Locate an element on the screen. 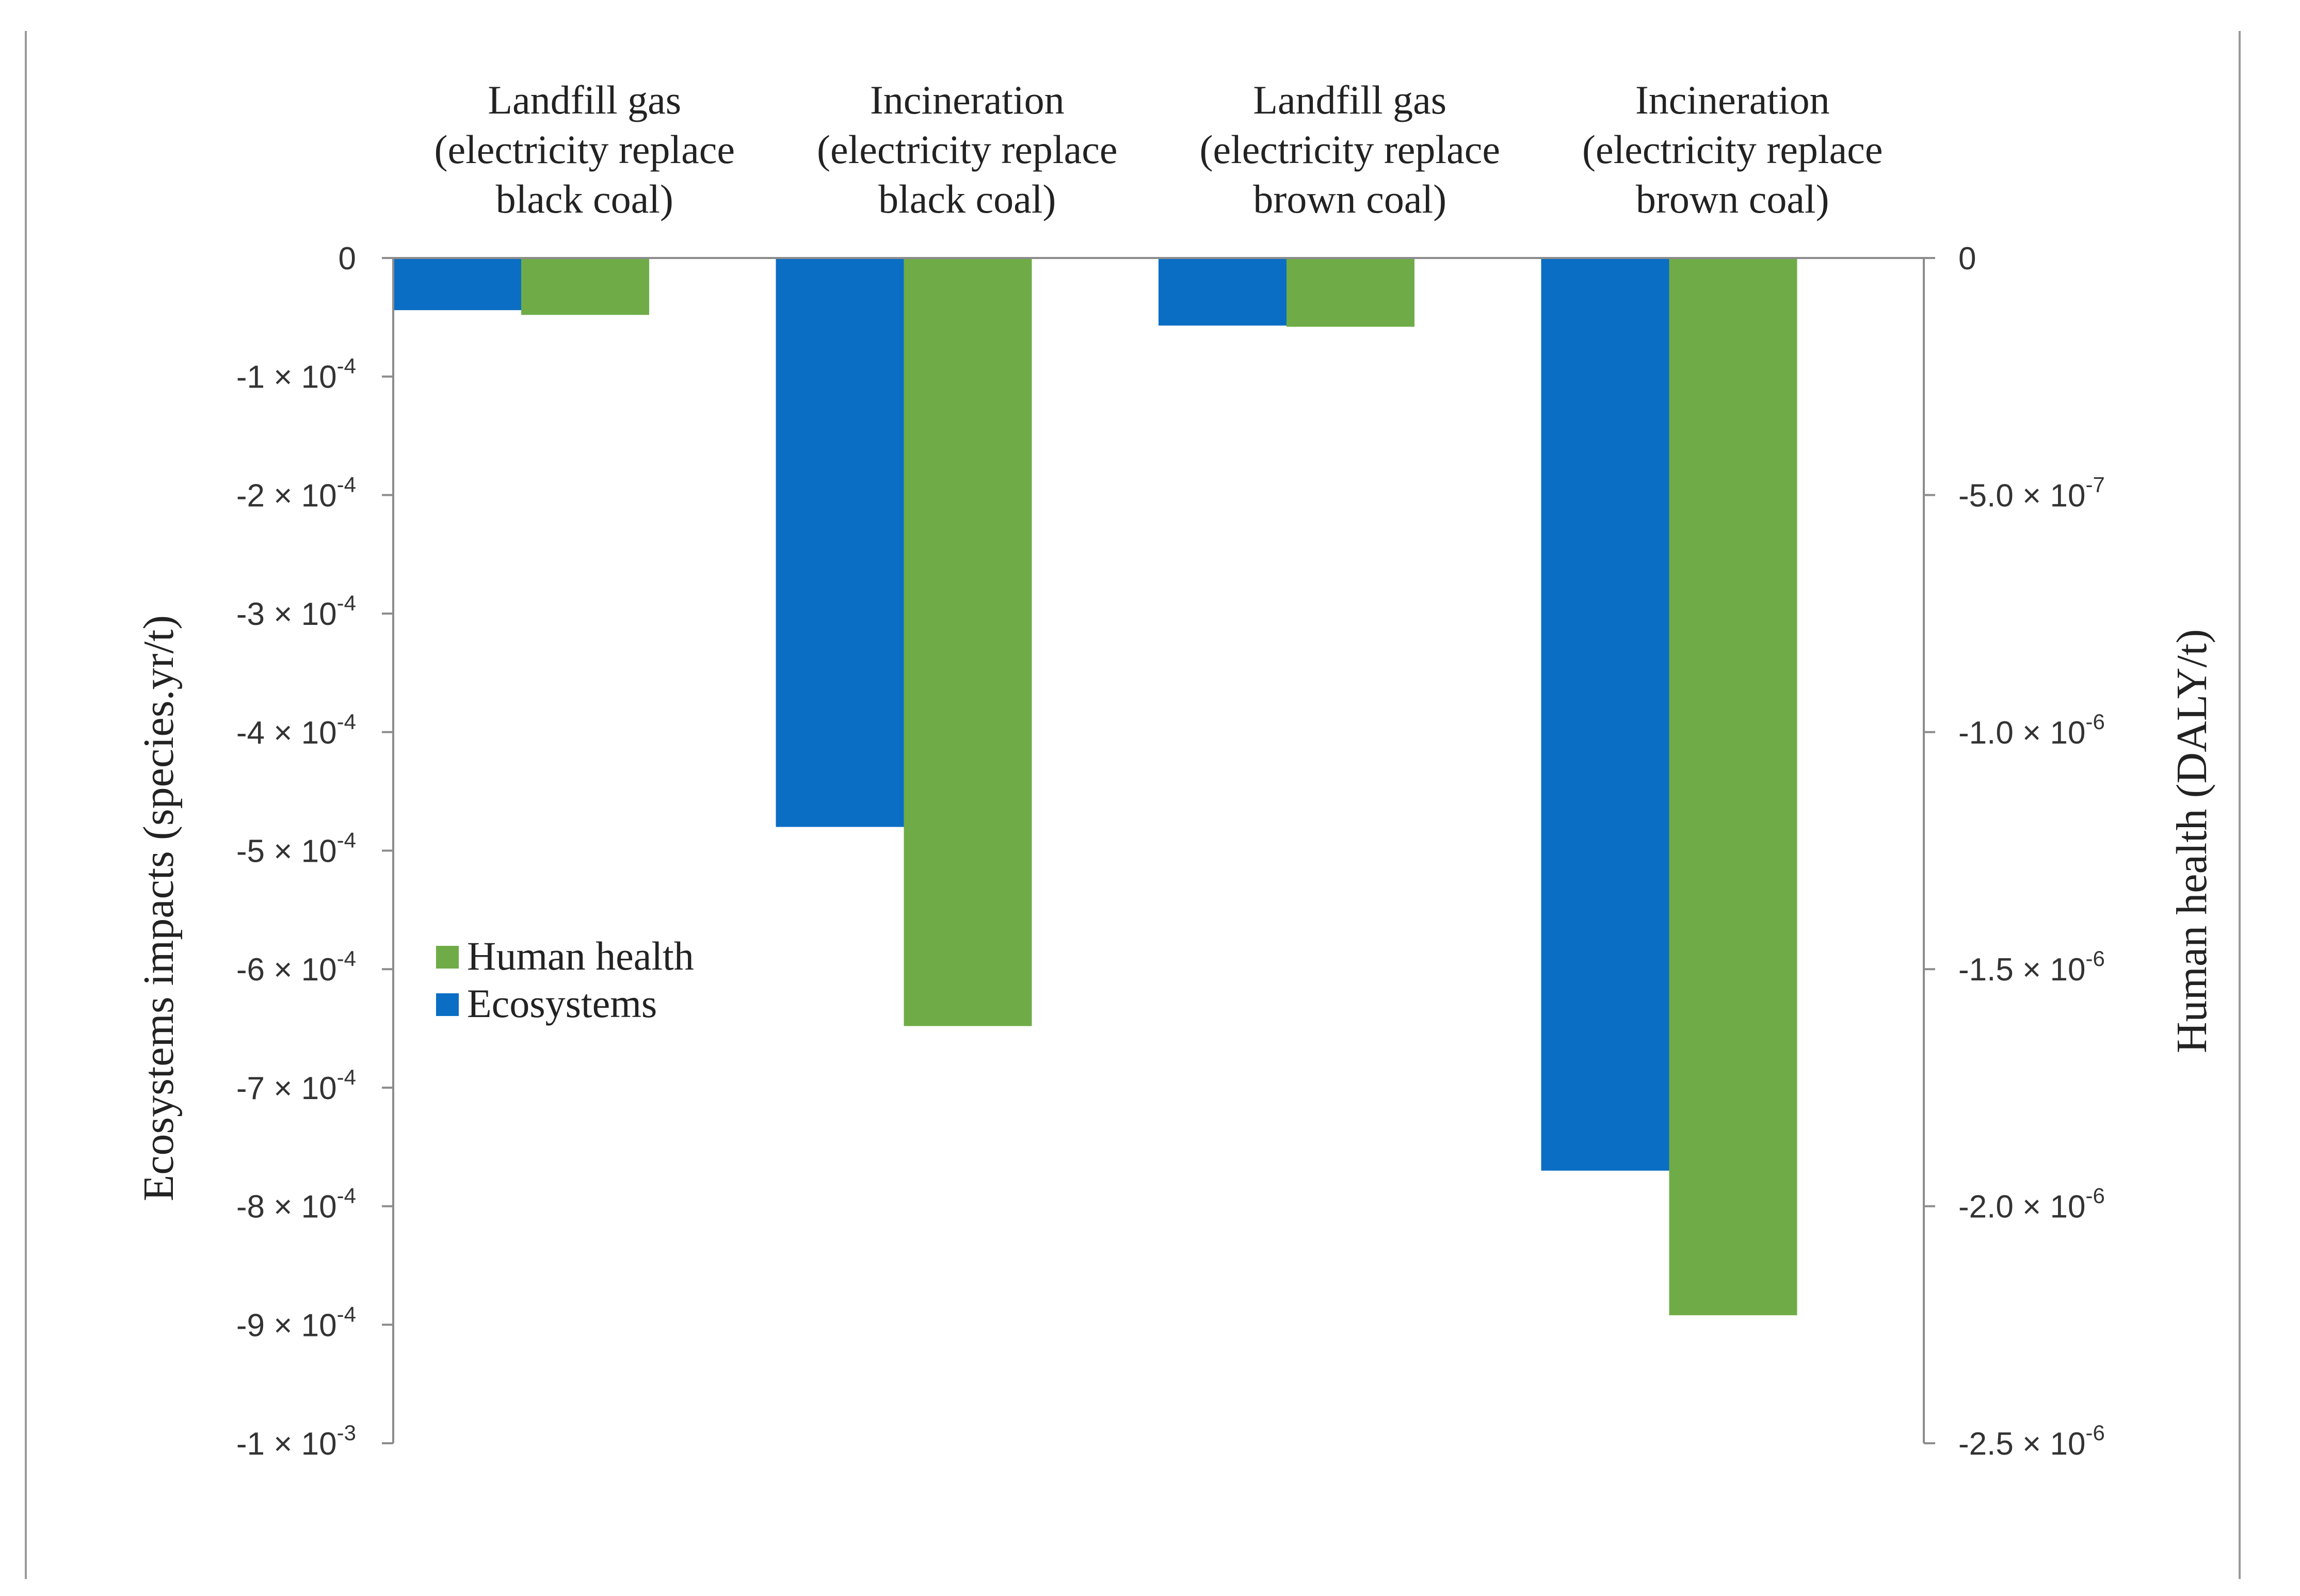 Image resolution: width=2300 pixels, height=1596 pixels. left-tick-label: -9 × 10⁻⁴ is located at coordinates (296, 1322).